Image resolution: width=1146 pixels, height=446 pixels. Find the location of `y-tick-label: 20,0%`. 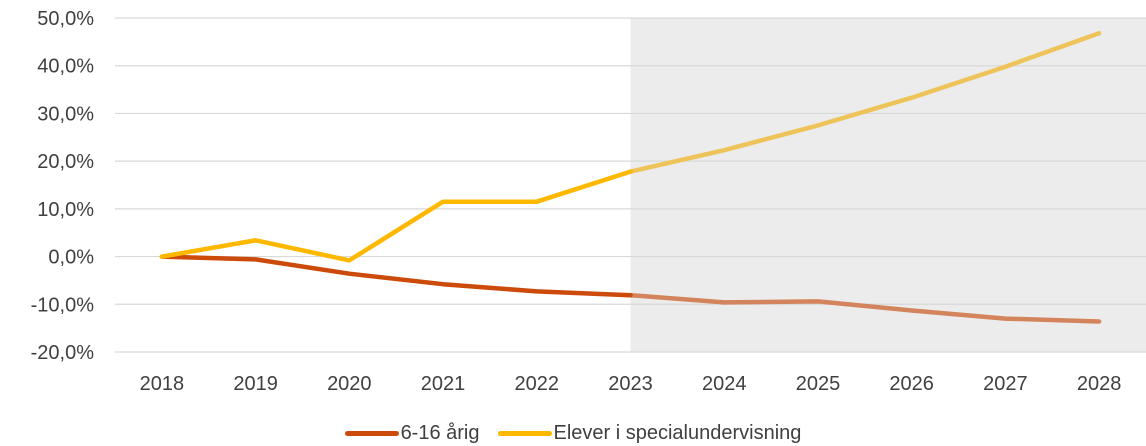

y-tick-label: 20,0% is located at coordinates (65, 162).